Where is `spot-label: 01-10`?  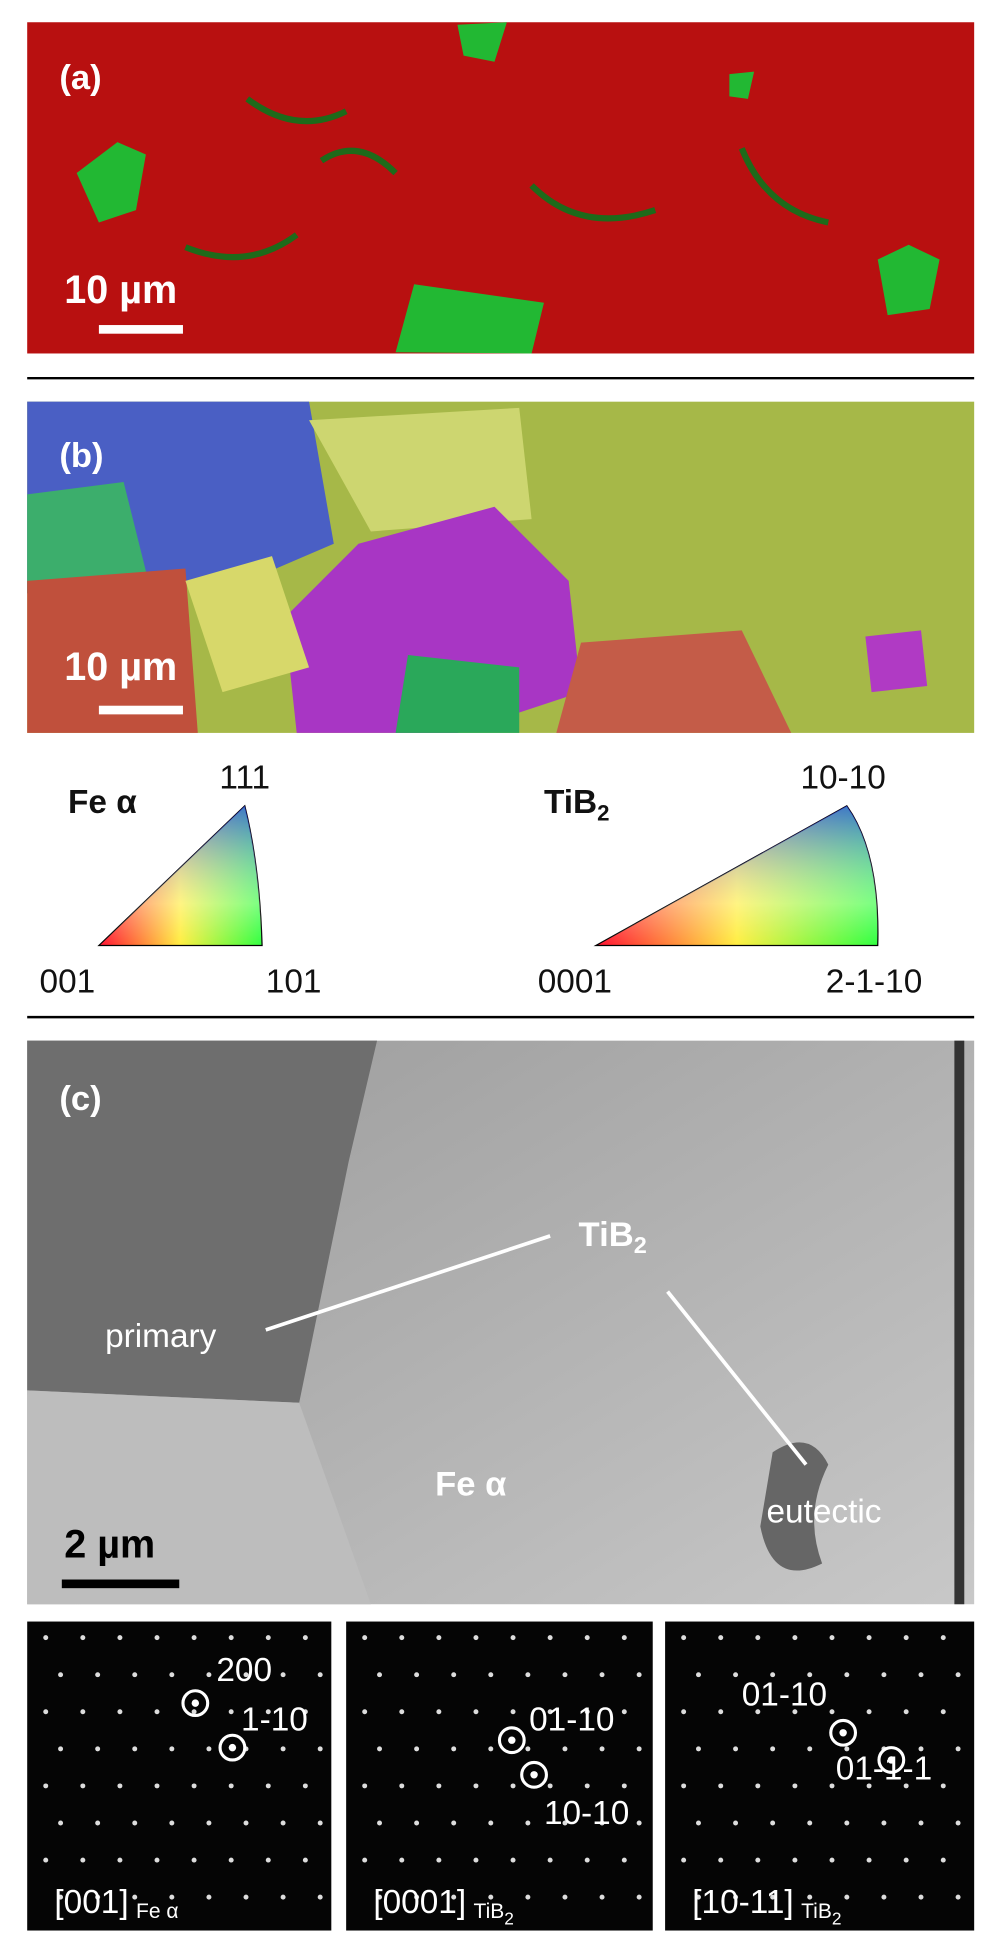 spot-label: 01-10 is located at coordinates (784, 1695).